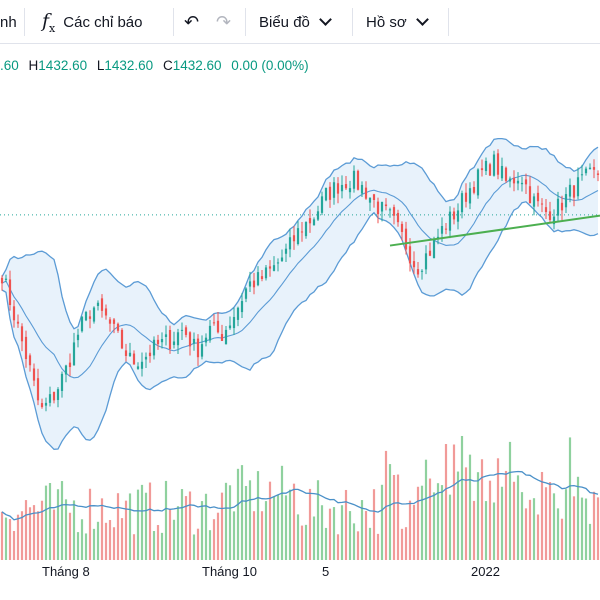 The image size is (600, 600). Describe the element at coordinates (33, 65) in the screenshot. I see `high-key: H` at that location.